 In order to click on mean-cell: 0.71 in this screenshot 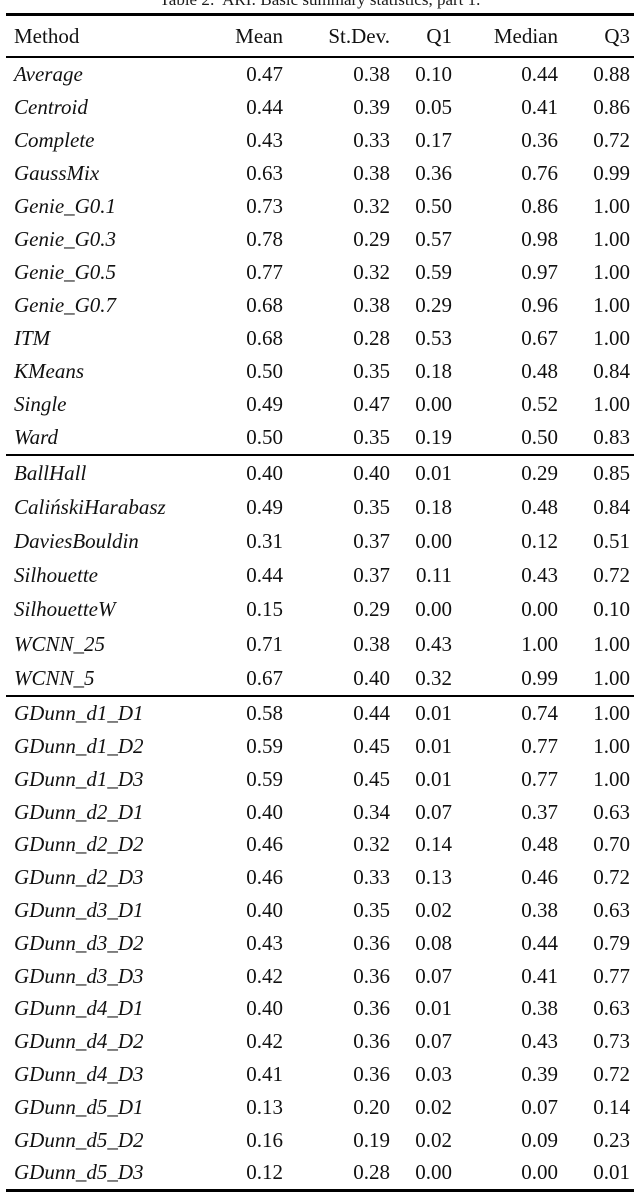, I will do `click(264, 643)`.